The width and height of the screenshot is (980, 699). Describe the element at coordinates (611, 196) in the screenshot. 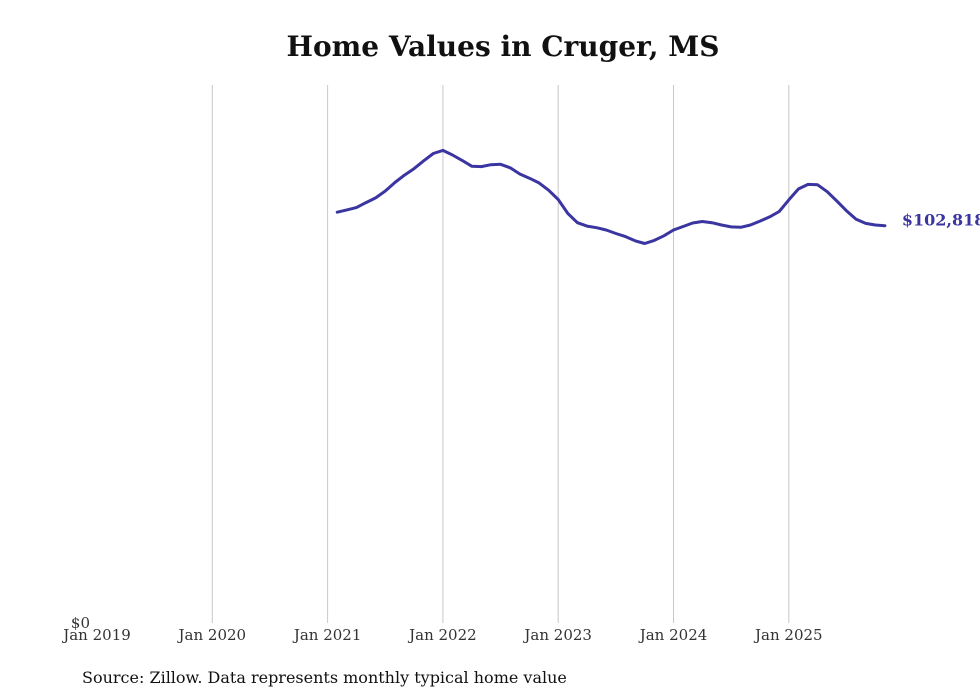

I see `series-line` at that location.